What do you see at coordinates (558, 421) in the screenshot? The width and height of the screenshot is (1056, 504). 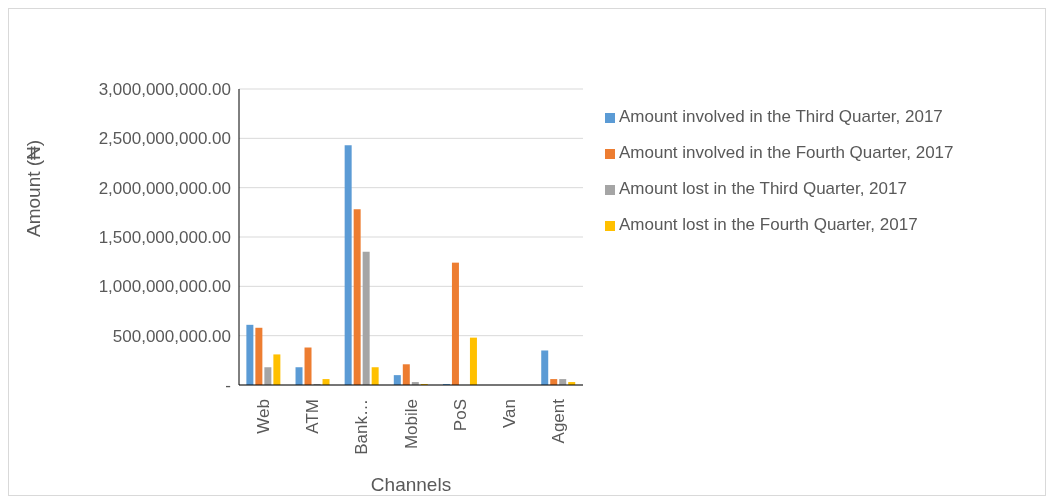 I see `x-tick-label: Agent` at bounding box center [558, 421].